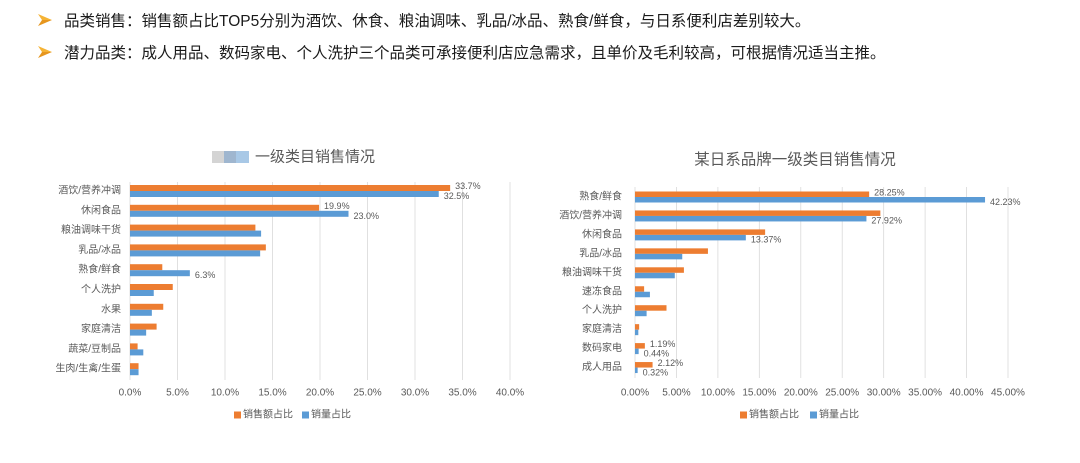  I want to click on data-label-sales-share: 28.25%, so click(889, 192).